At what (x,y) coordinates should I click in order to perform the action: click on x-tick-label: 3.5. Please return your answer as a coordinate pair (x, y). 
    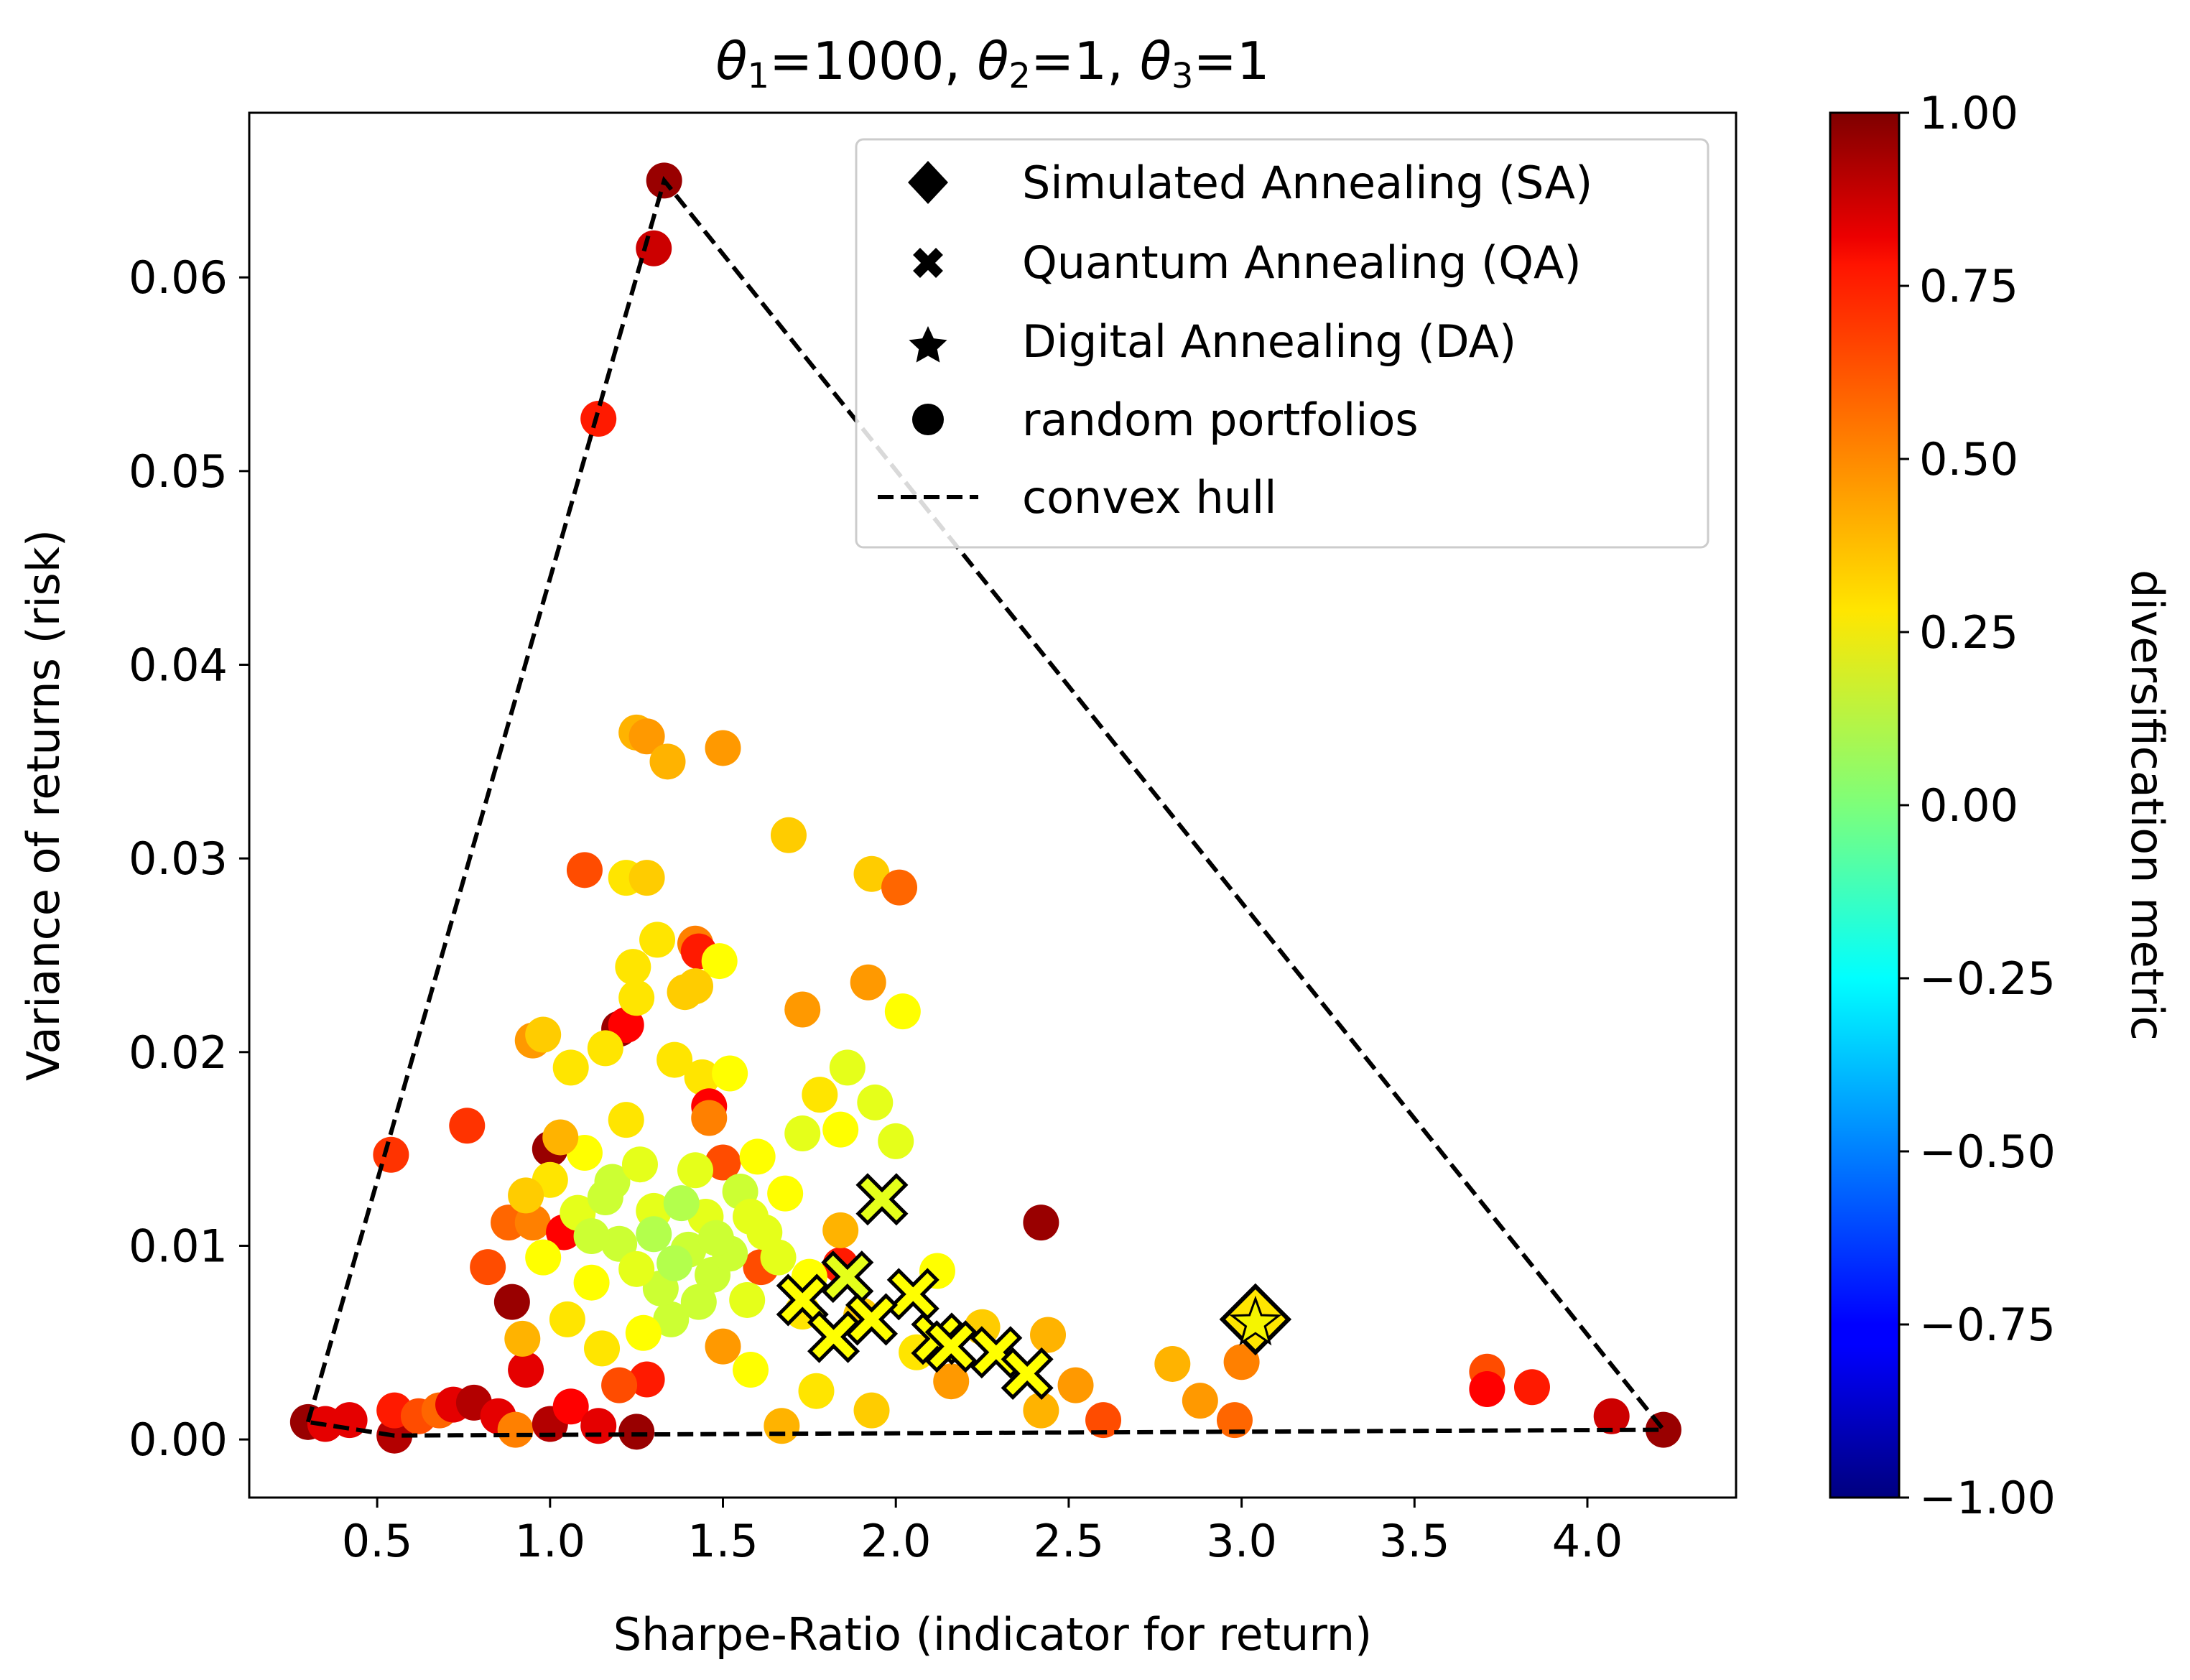
    Looking at the image, I should click on (1414, 1541).